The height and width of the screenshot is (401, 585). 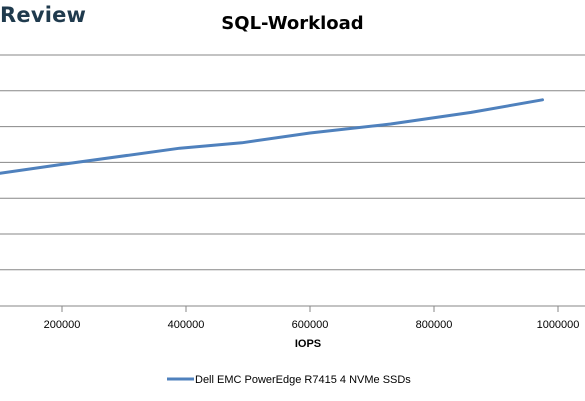 I want to click on x-tick-label: 1000000, so click(x=558, y=325).